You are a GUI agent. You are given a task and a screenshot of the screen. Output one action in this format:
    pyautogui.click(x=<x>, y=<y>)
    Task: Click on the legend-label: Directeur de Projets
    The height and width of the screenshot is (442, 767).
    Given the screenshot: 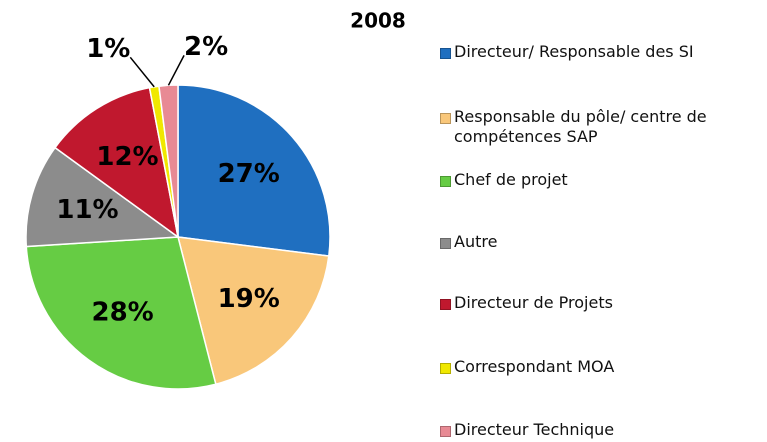 What is the action you would take?
    pyautogui.click(x=533, y=302)
    